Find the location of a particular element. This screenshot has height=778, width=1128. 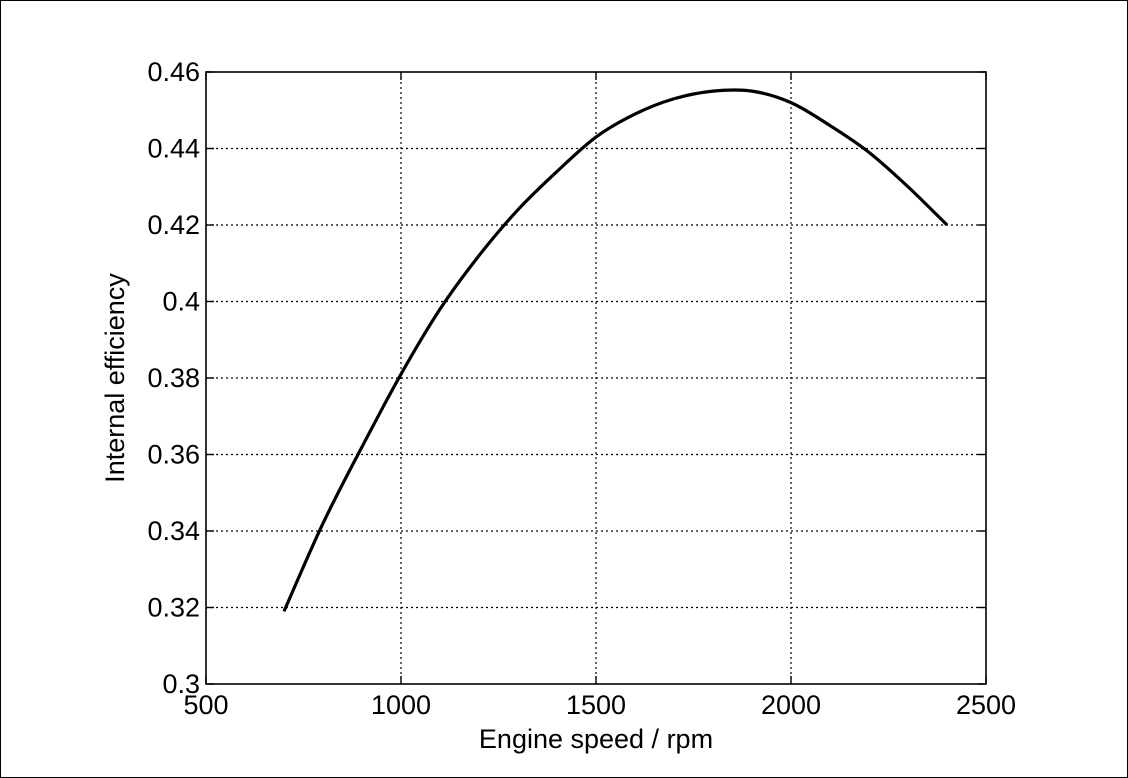

x-tick-label: 2000 is located at coordinates (791, 705).